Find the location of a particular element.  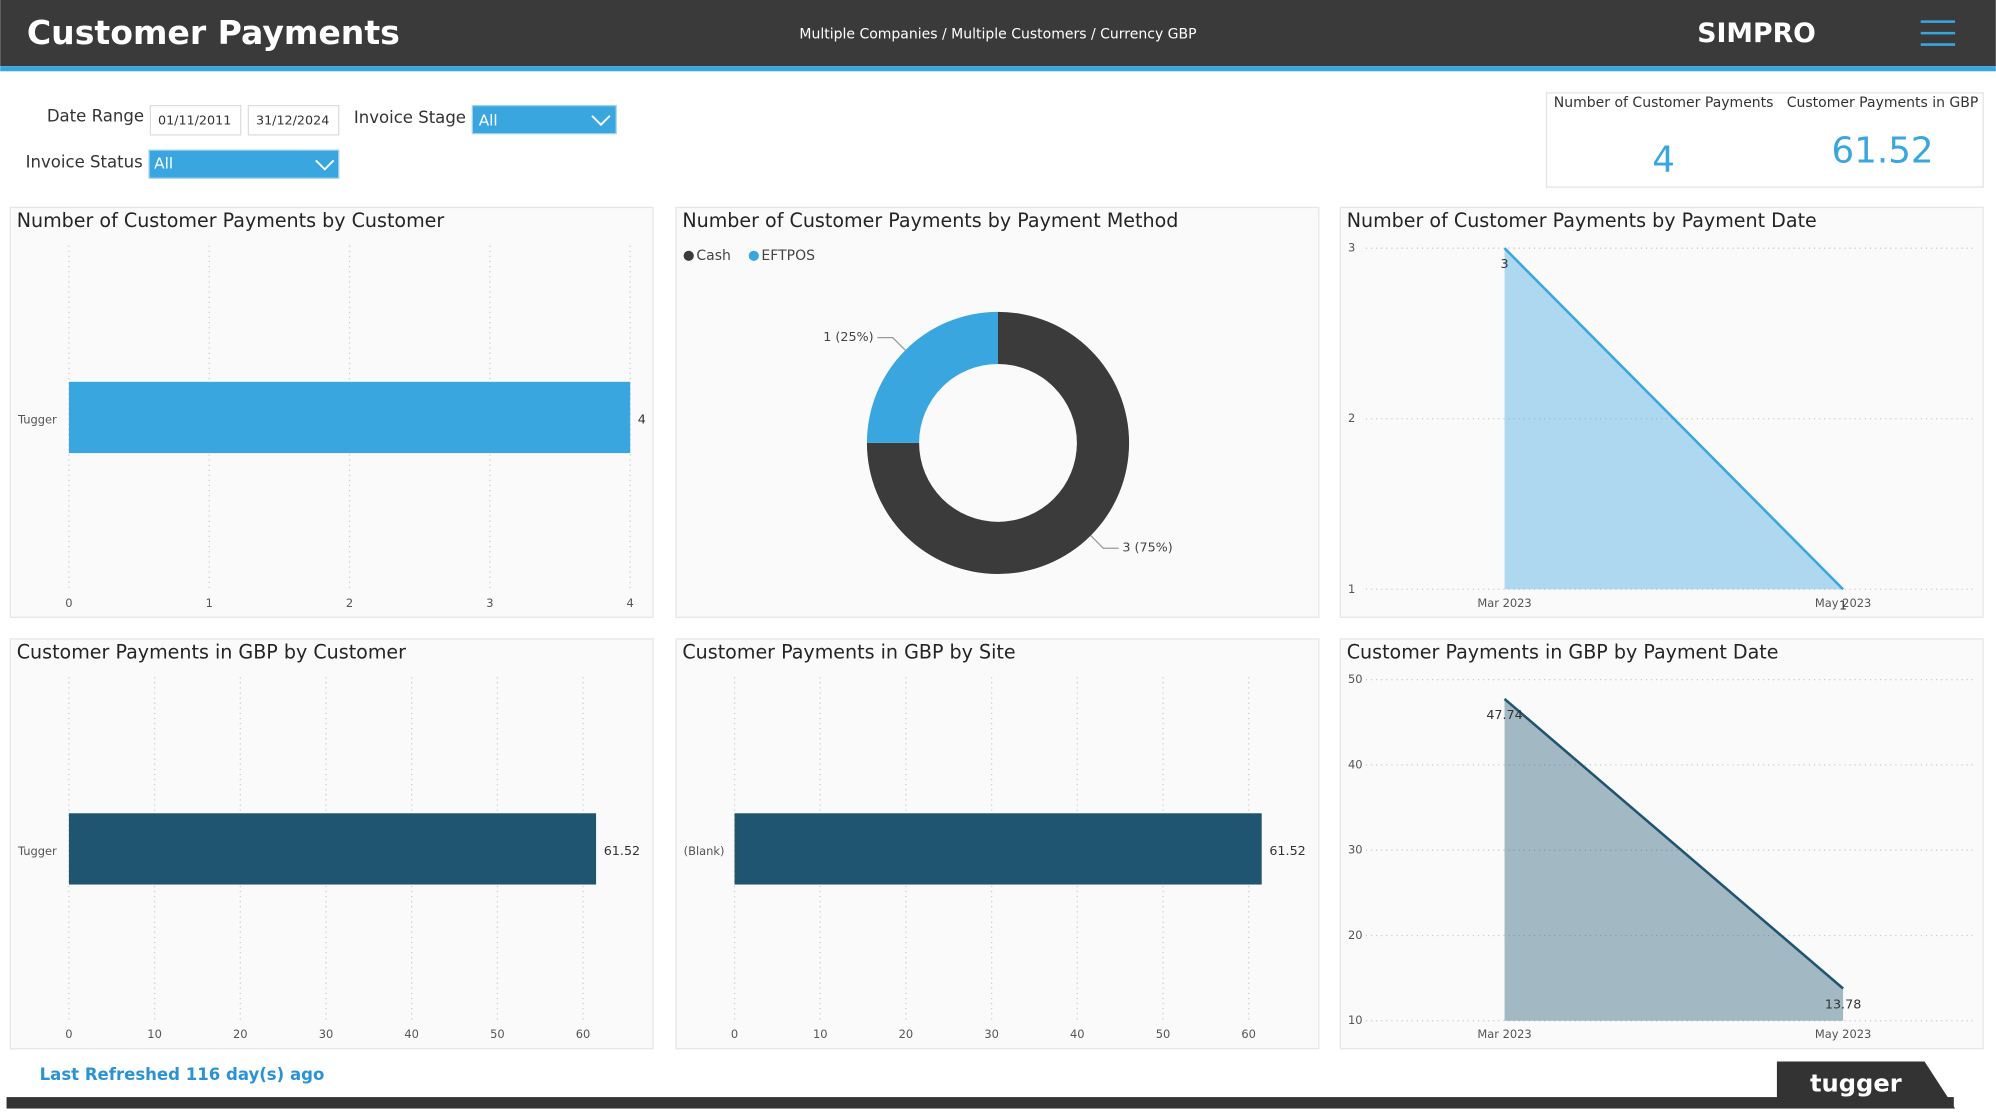

y-tick-label: 1 is located at coordinates (1351, 589).